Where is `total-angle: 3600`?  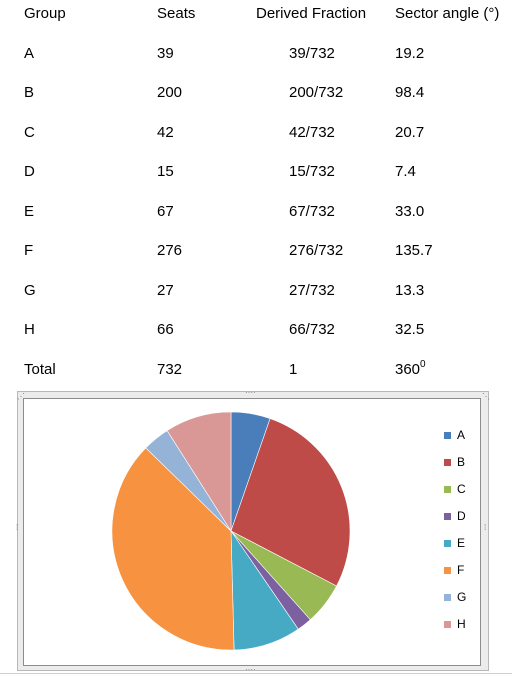 total-angle: 3600 is located at coordinates (410, 368).